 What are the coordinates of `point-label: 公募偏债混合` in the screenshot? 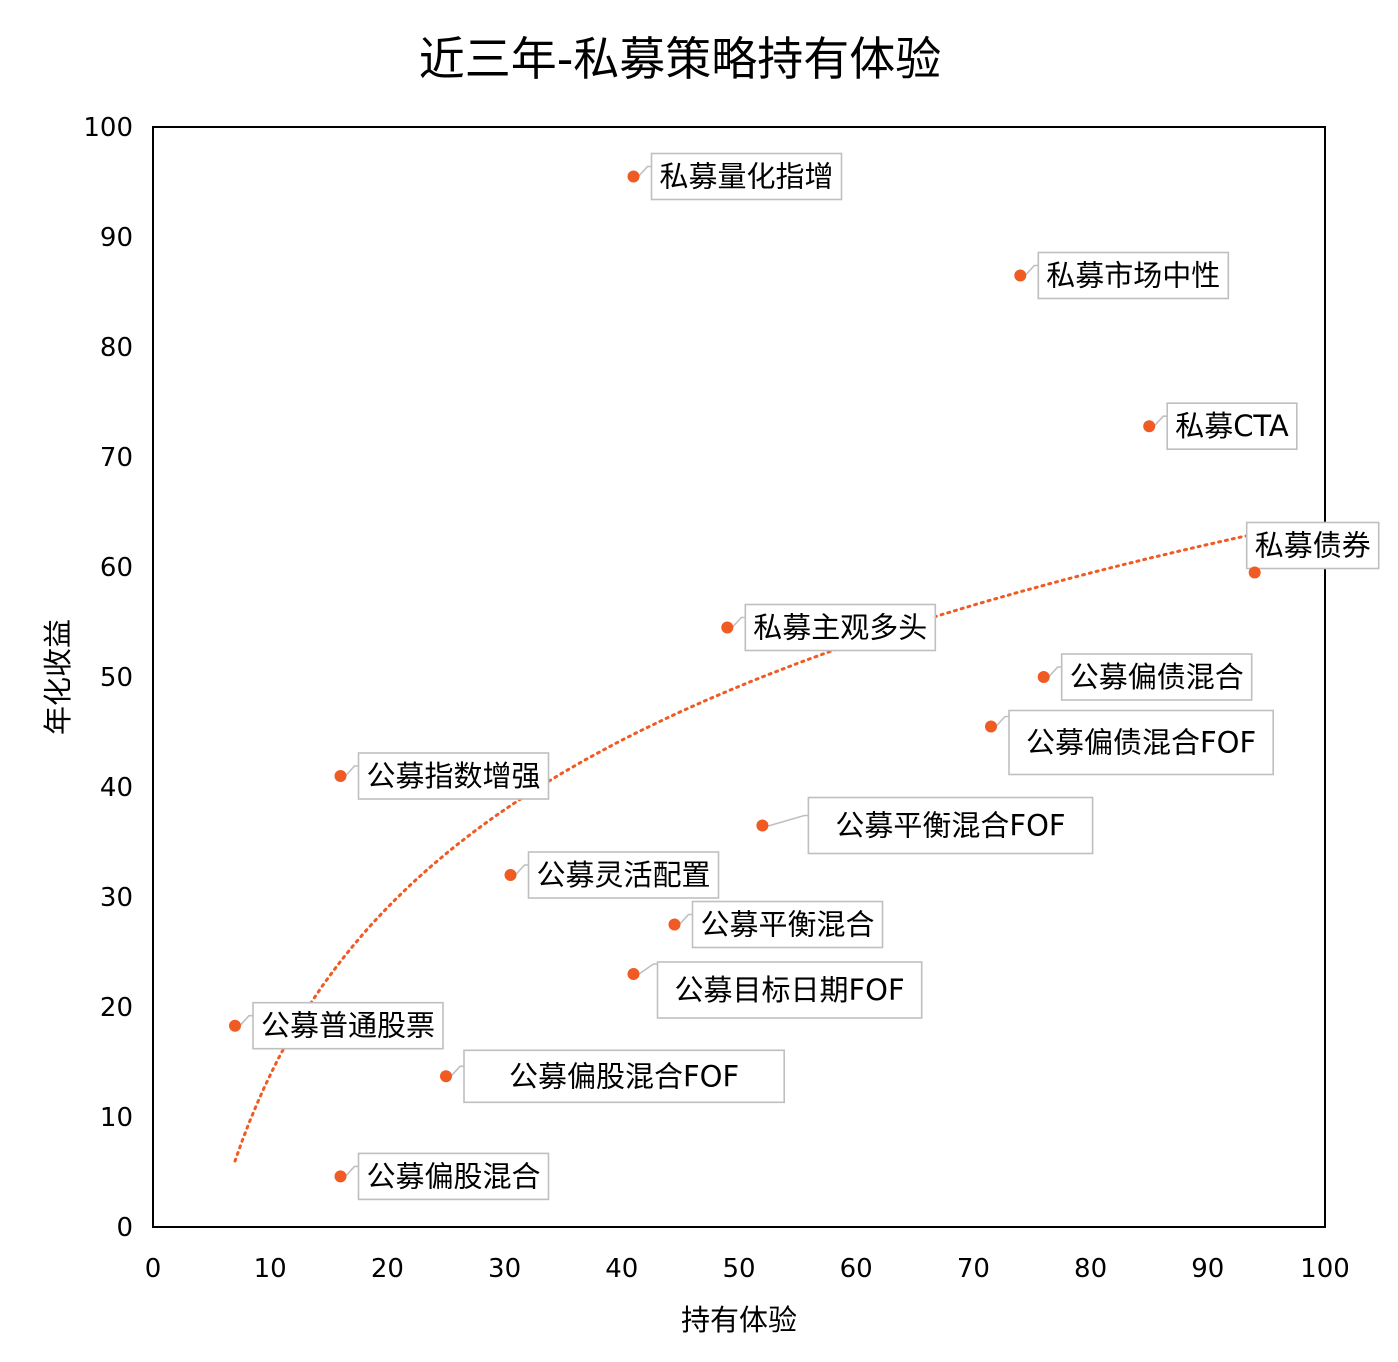 It's located at (1157, 677).